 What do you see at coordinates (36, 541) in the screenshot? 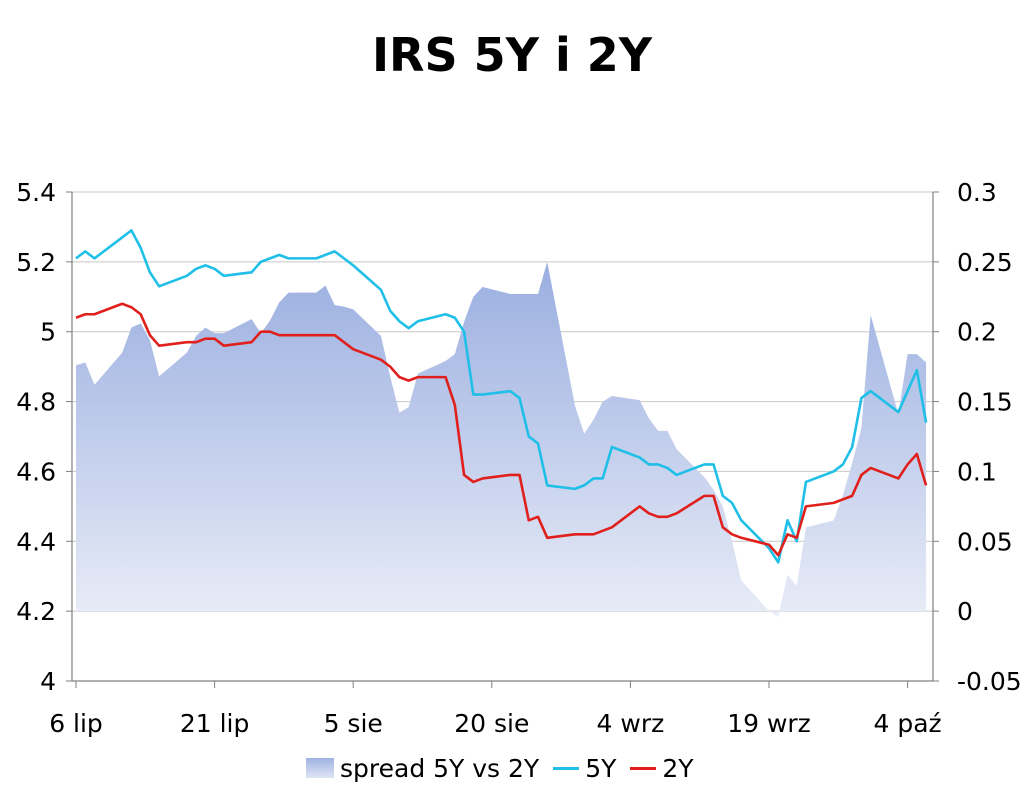
I see `y-left-tick-label: 4.4` at bounding box center [36, 541].